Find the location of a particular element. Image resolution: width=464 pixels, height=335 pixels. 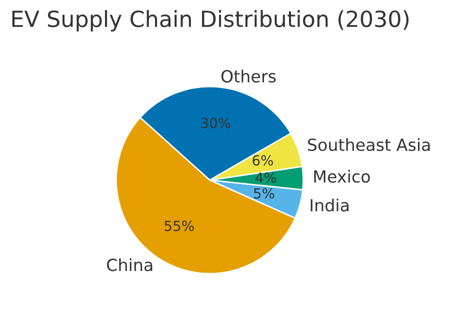

slice-label: Others is located at coordinates (248, 76).